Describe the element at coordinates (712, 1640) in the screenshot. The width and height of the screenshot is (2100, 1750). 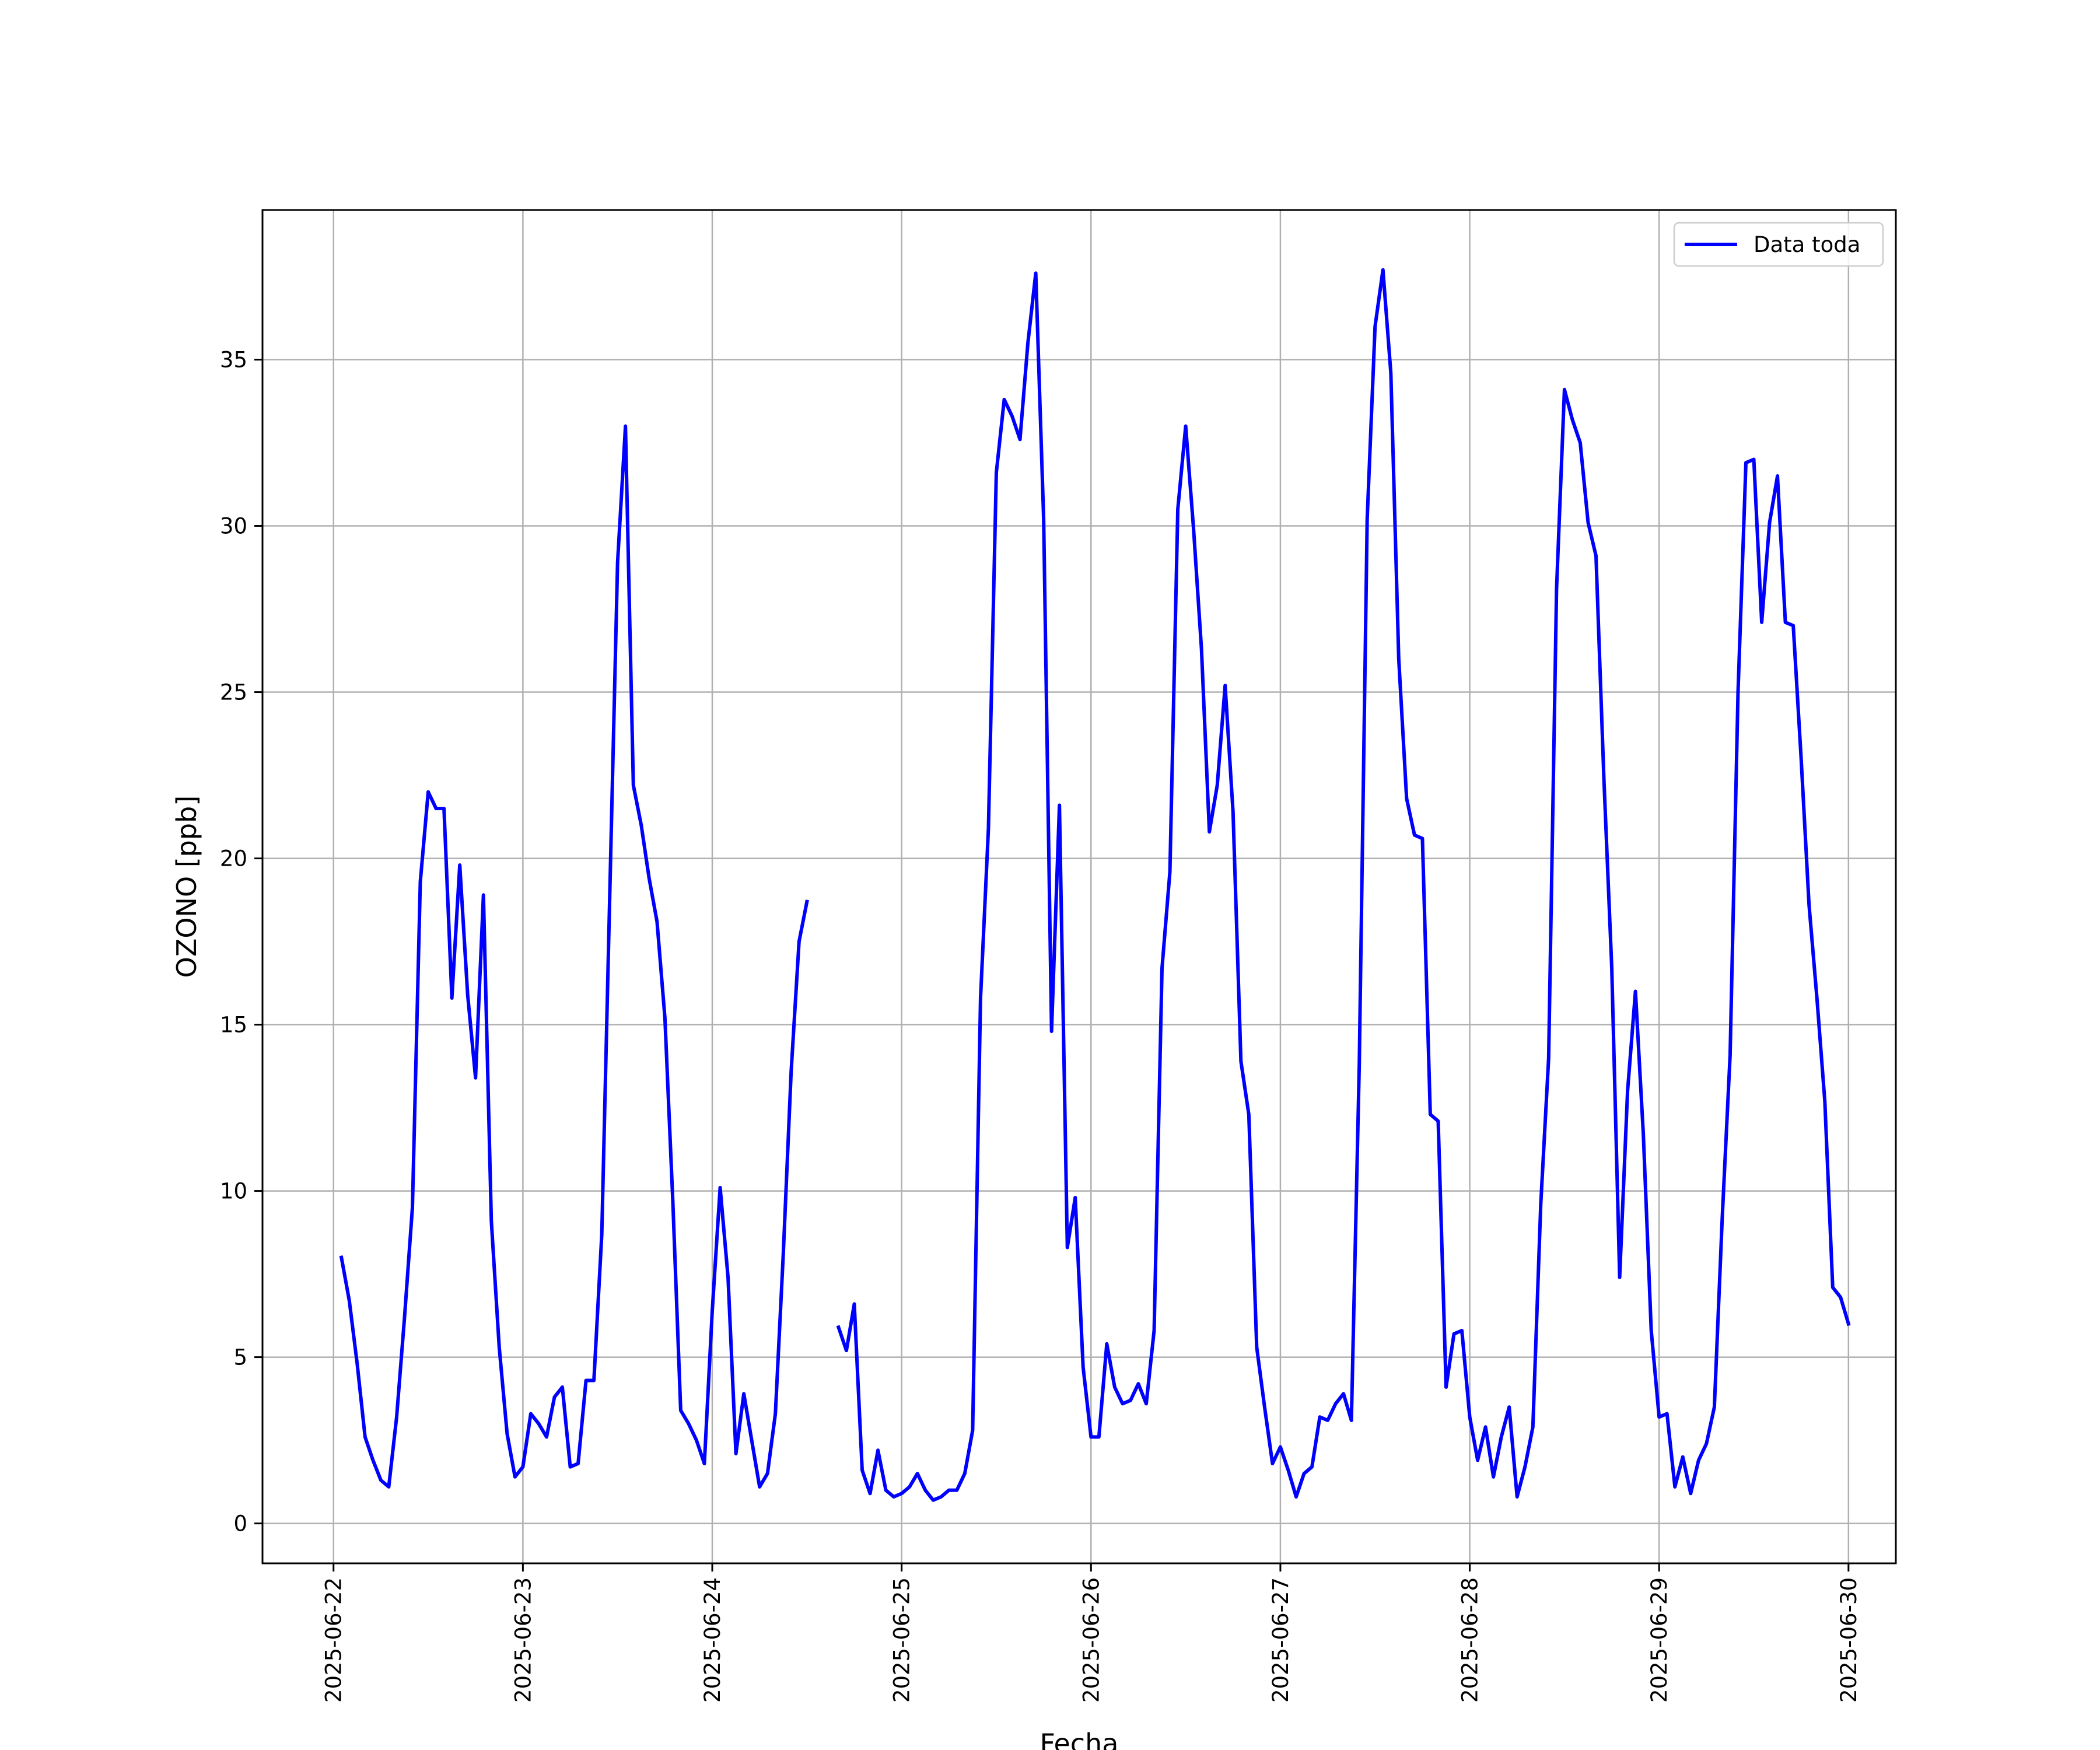
I see `x-tick-label: 2025-06-24` at that location.